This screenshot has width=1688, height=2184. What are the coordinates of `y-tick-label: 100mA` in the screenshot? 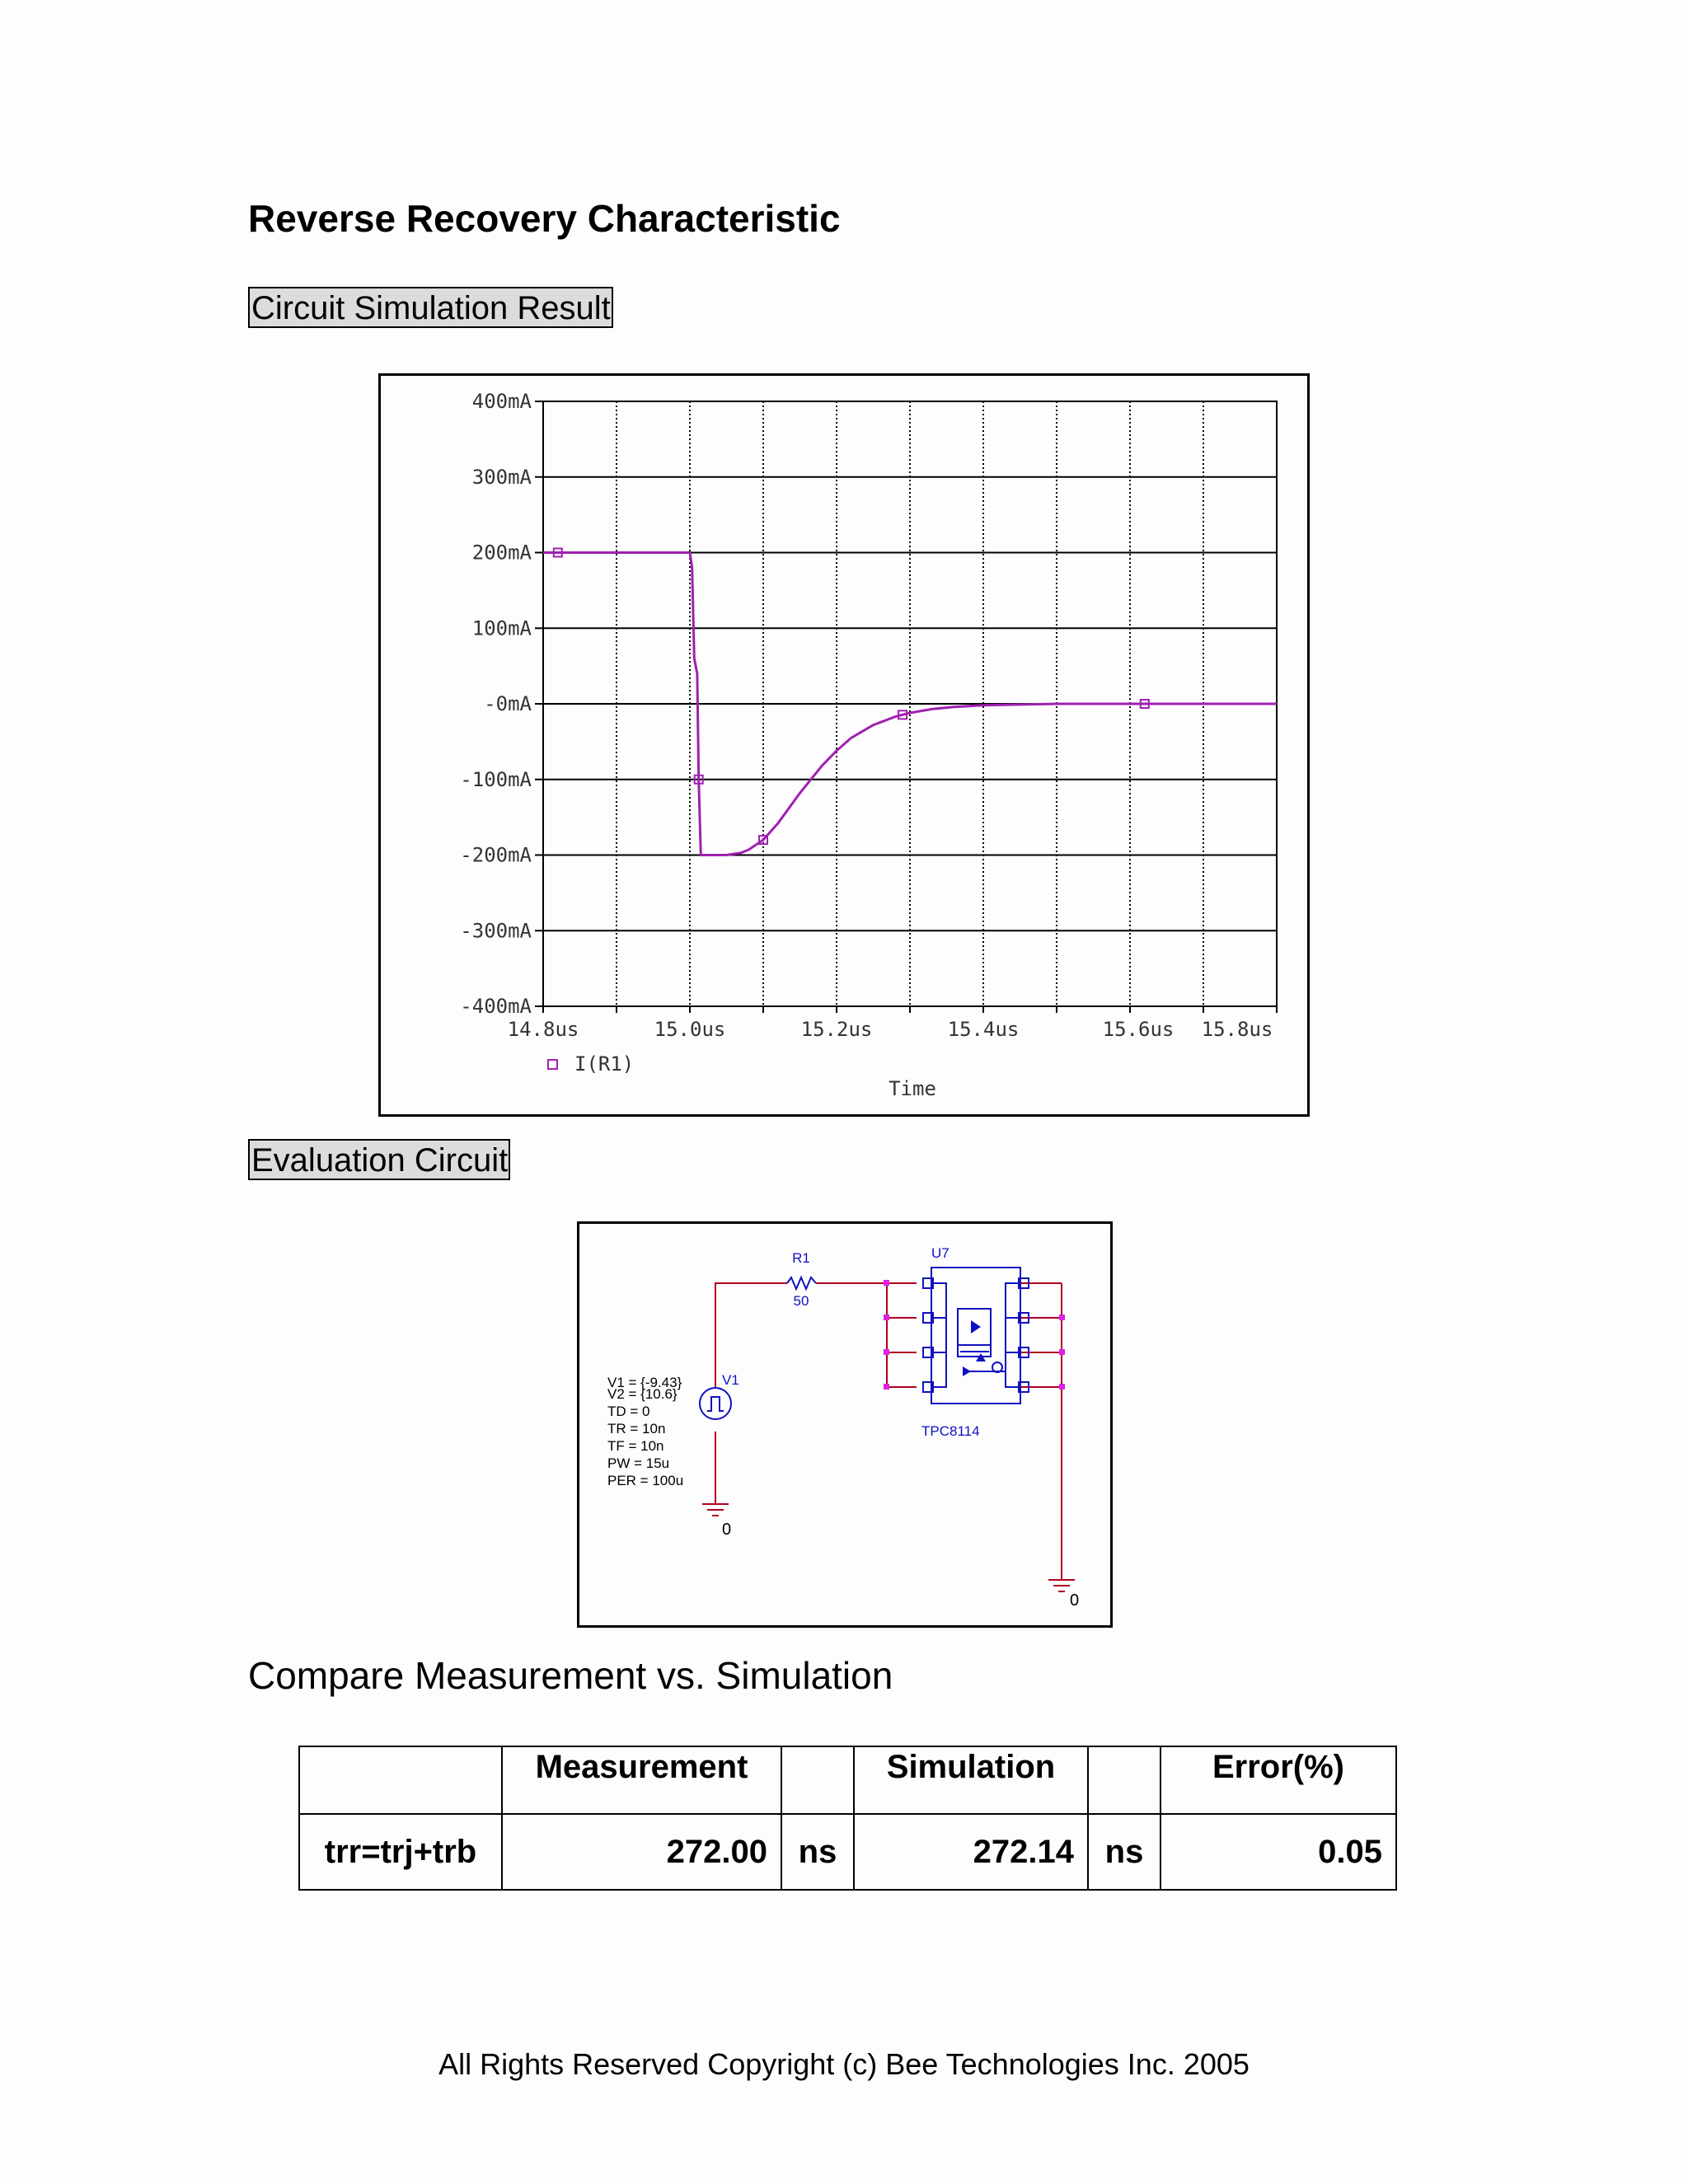 It's located at (502, 628).